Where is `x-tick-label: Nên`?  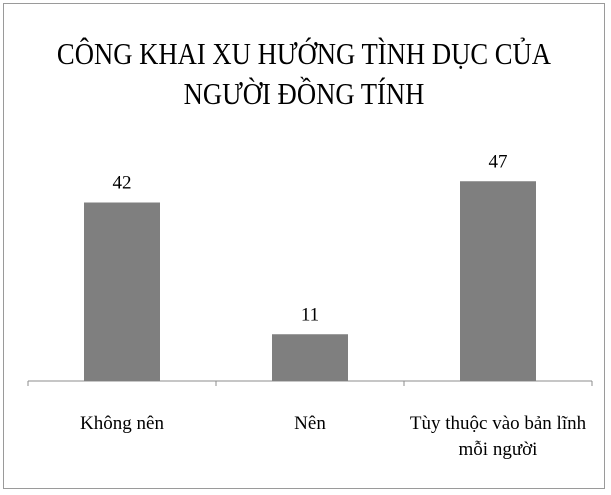 x-tick-label: Nên is located at coordinates (310, 423).